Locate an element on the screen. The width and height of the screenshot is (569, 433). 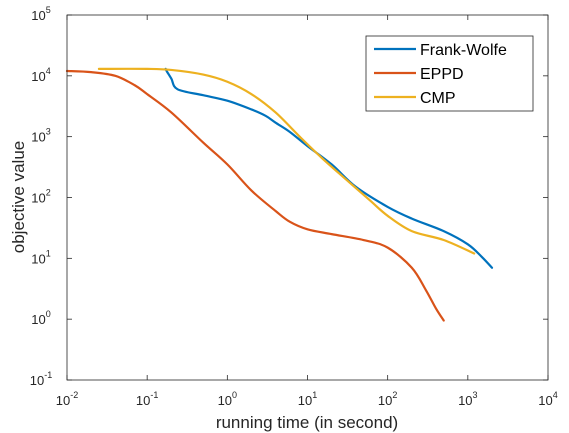
x-tick-exponent: 2 is located at coordinates (394, 395).